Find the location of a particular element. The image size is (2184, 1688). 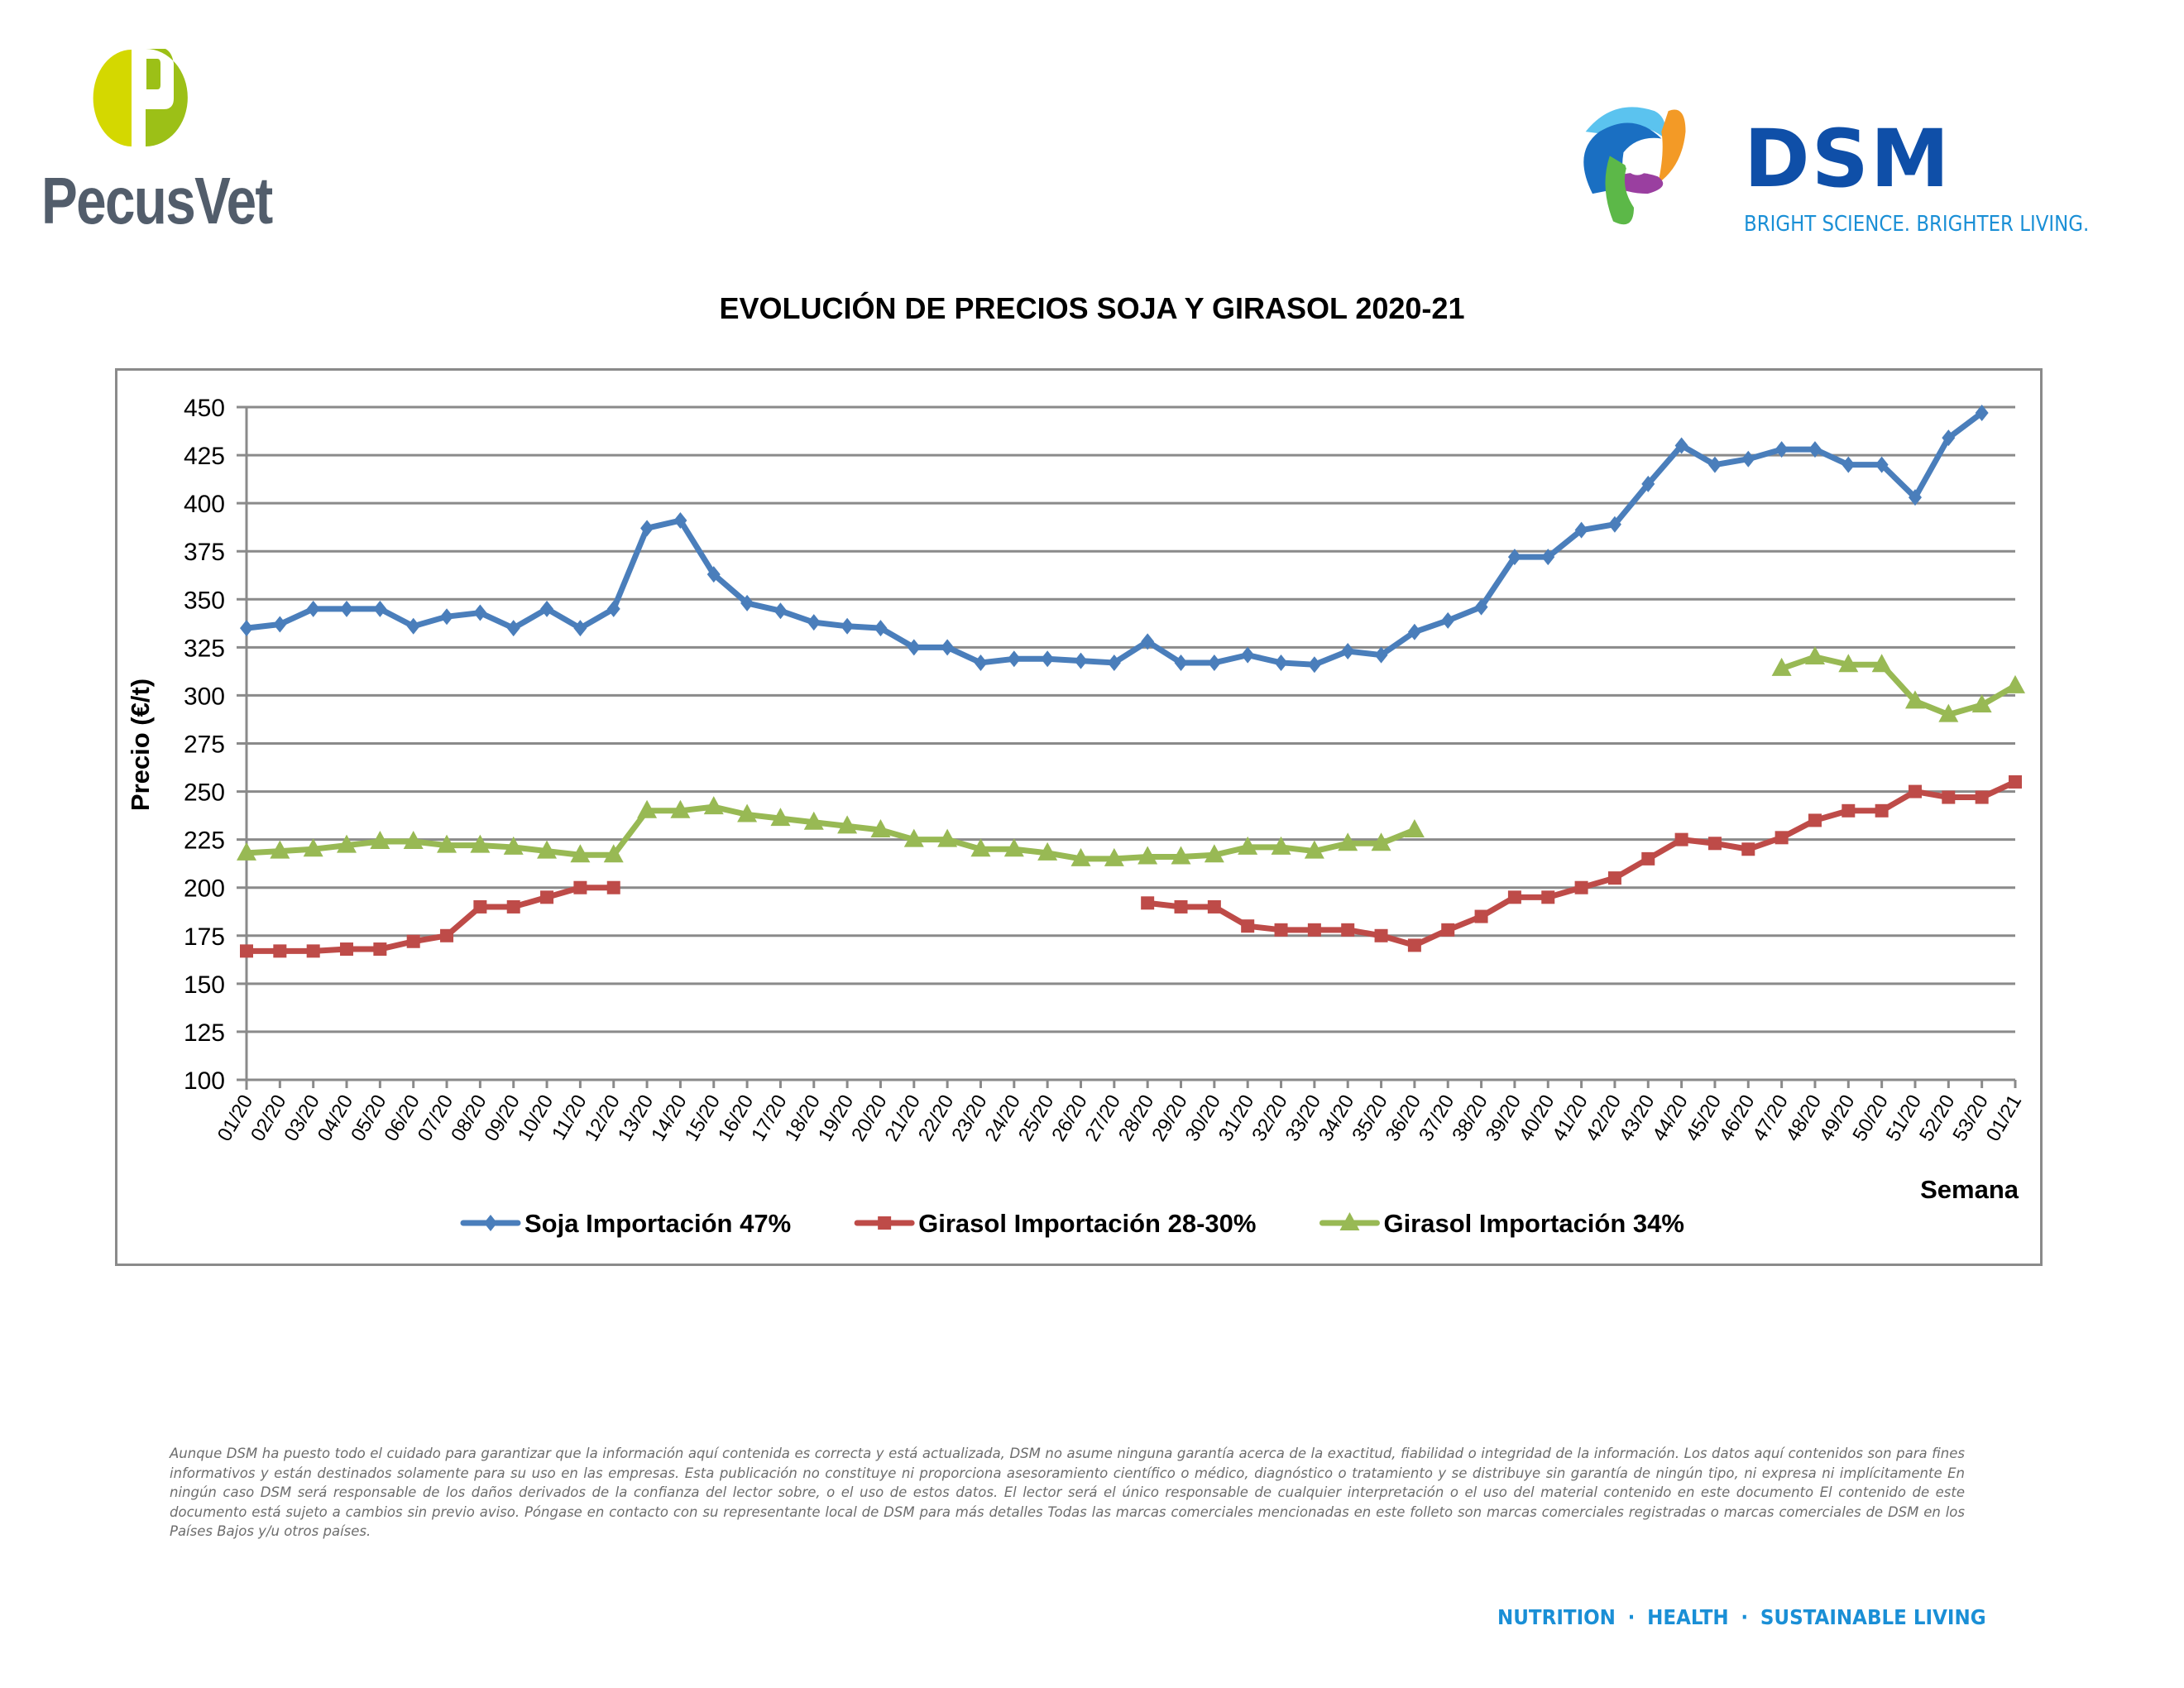

pecusvet-logo-text: PecusVet is located at coordinates (157, 200).